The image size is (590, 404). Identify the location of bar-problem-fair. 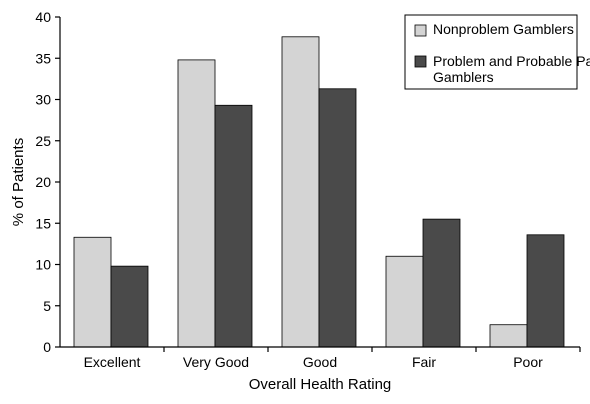
(441, 283).